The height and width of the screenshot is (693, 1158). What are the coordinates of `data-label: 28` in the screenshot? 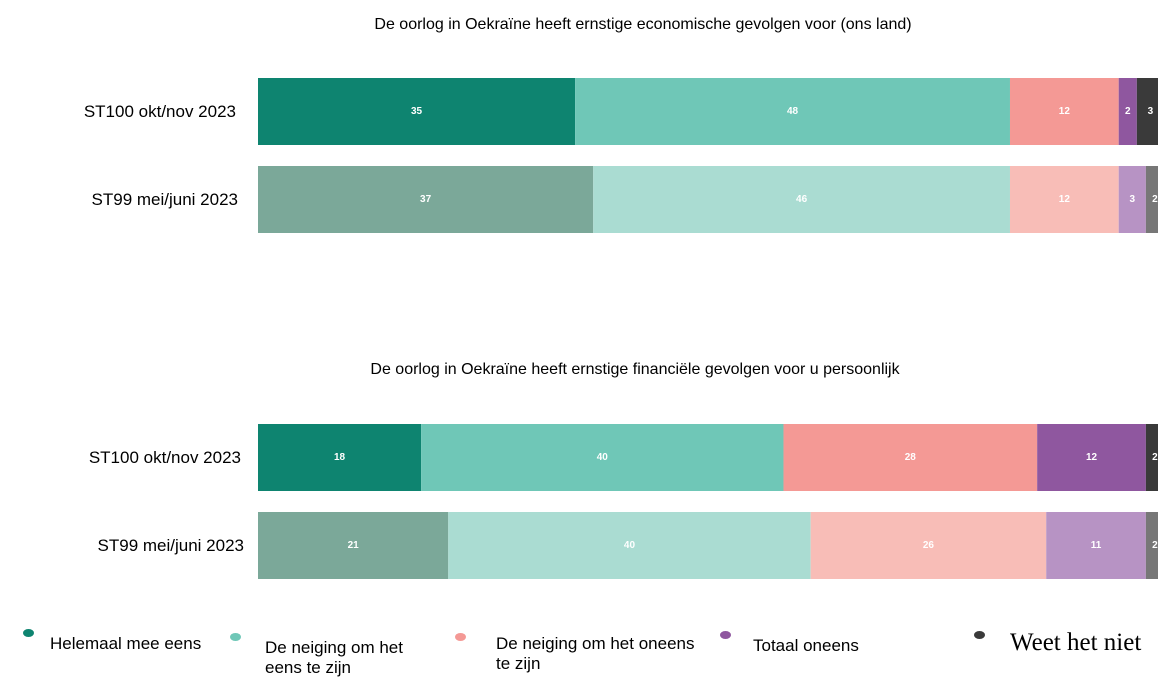 It's located at (911, 457).